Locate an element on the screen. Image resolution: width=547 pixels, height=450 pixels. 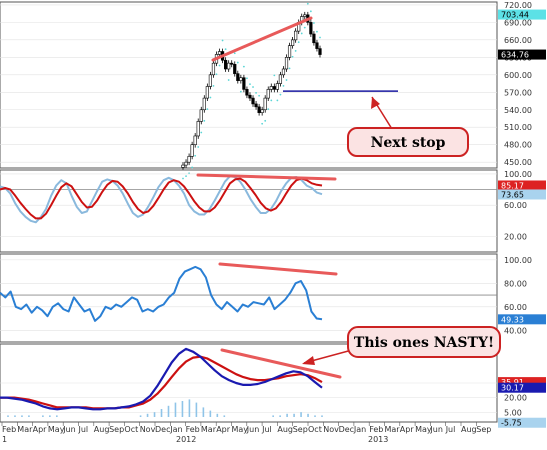
price-value-tag: 703.44 is located at coordinates (522, 14).